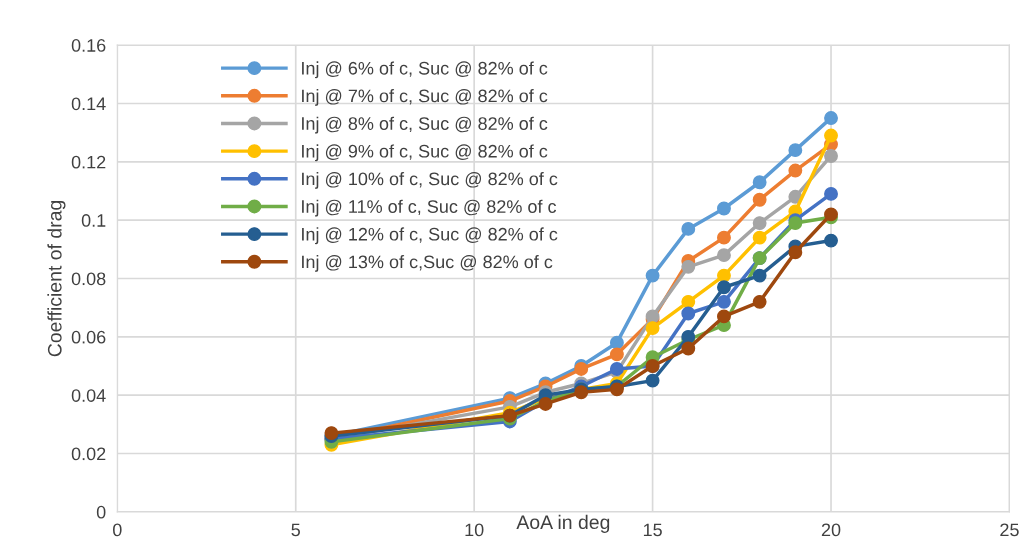 This screenshot has width=1029, height=557. Describe the element at coordinates (56, 279) in the screenshot. I see `y-axis-title: Coefficient of drag` at that location.